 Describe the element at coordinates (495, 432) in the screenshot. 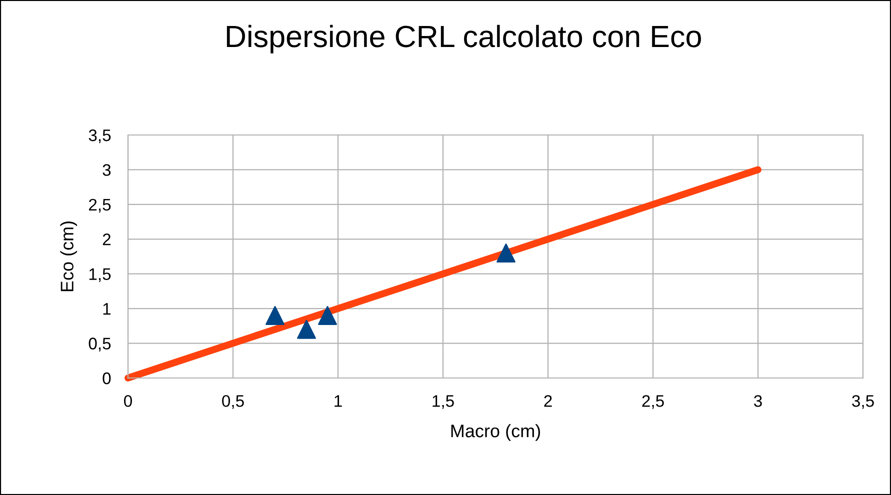

I see `x-axis-title: Macro (cm)` at that location.